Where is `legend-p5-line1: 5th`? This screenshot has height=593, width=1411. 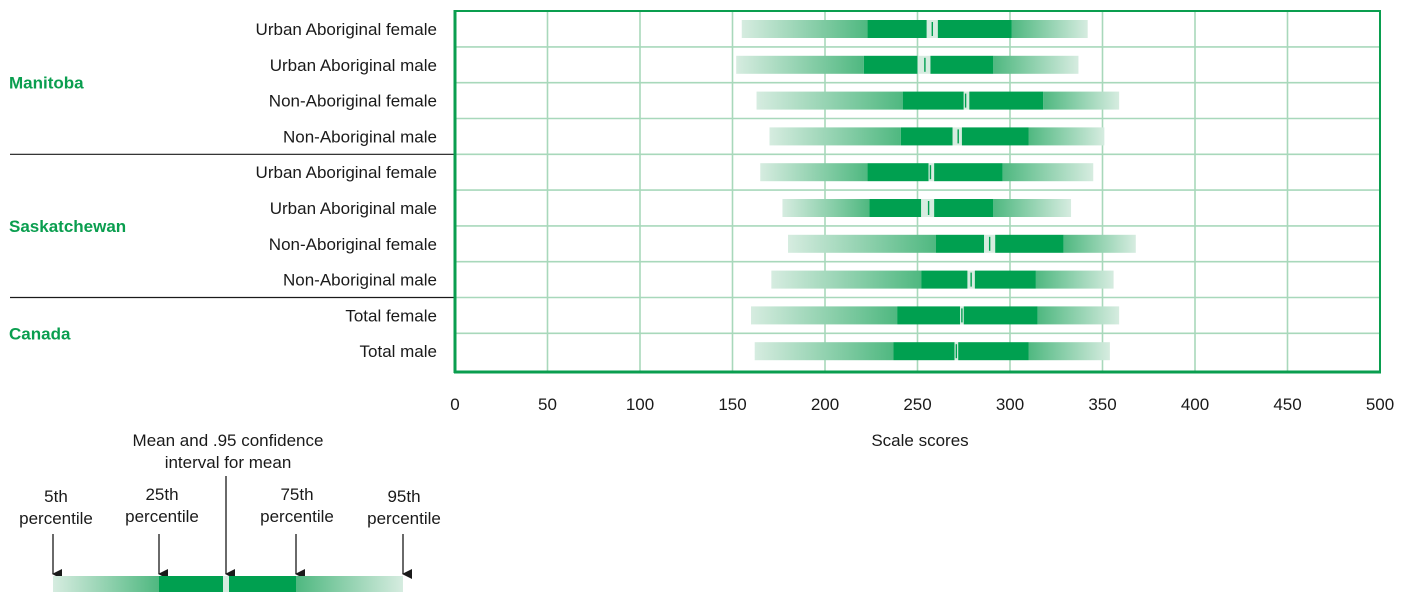 legend-p5-line1: 5th is located at coordinates (56, 496).